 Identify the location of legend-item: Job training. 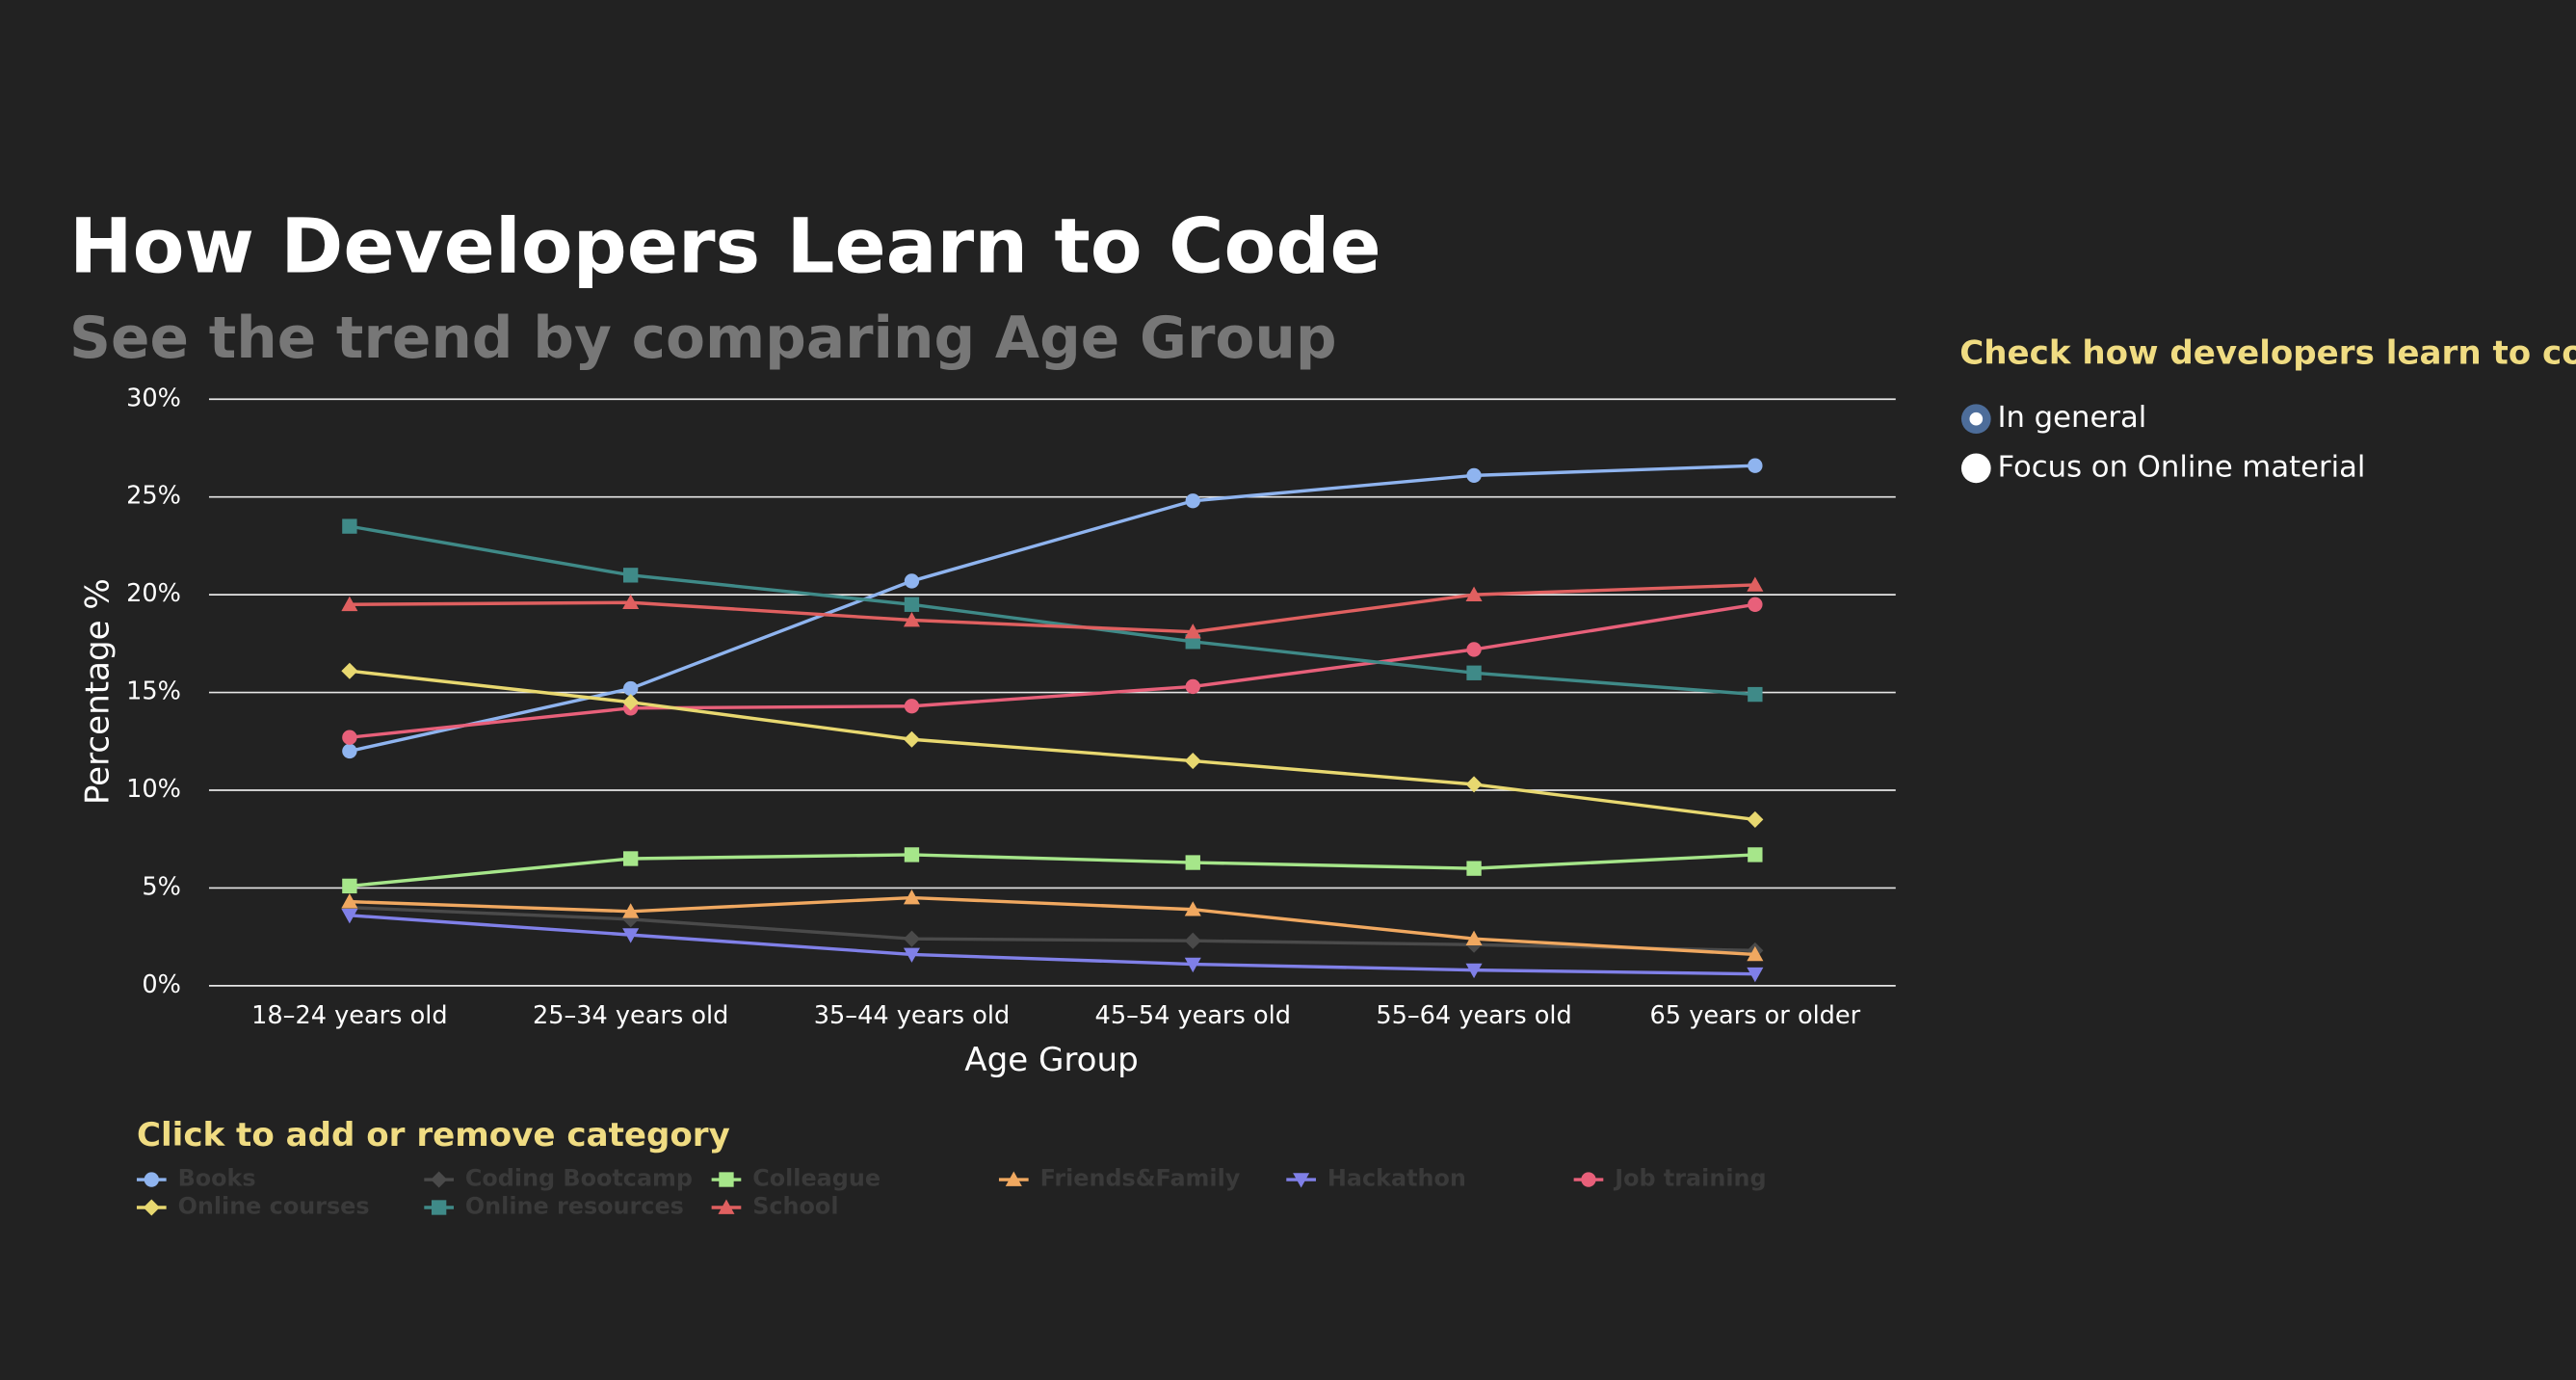
(1670, 1178).